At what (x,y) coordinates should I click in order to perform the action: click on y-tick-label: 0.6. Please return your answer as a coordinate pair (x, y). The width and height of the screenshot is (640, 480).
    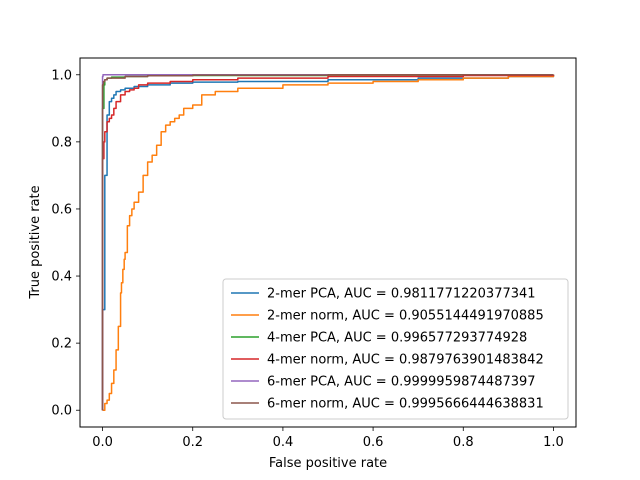
    Looking at the image, I should click on (61, 209).